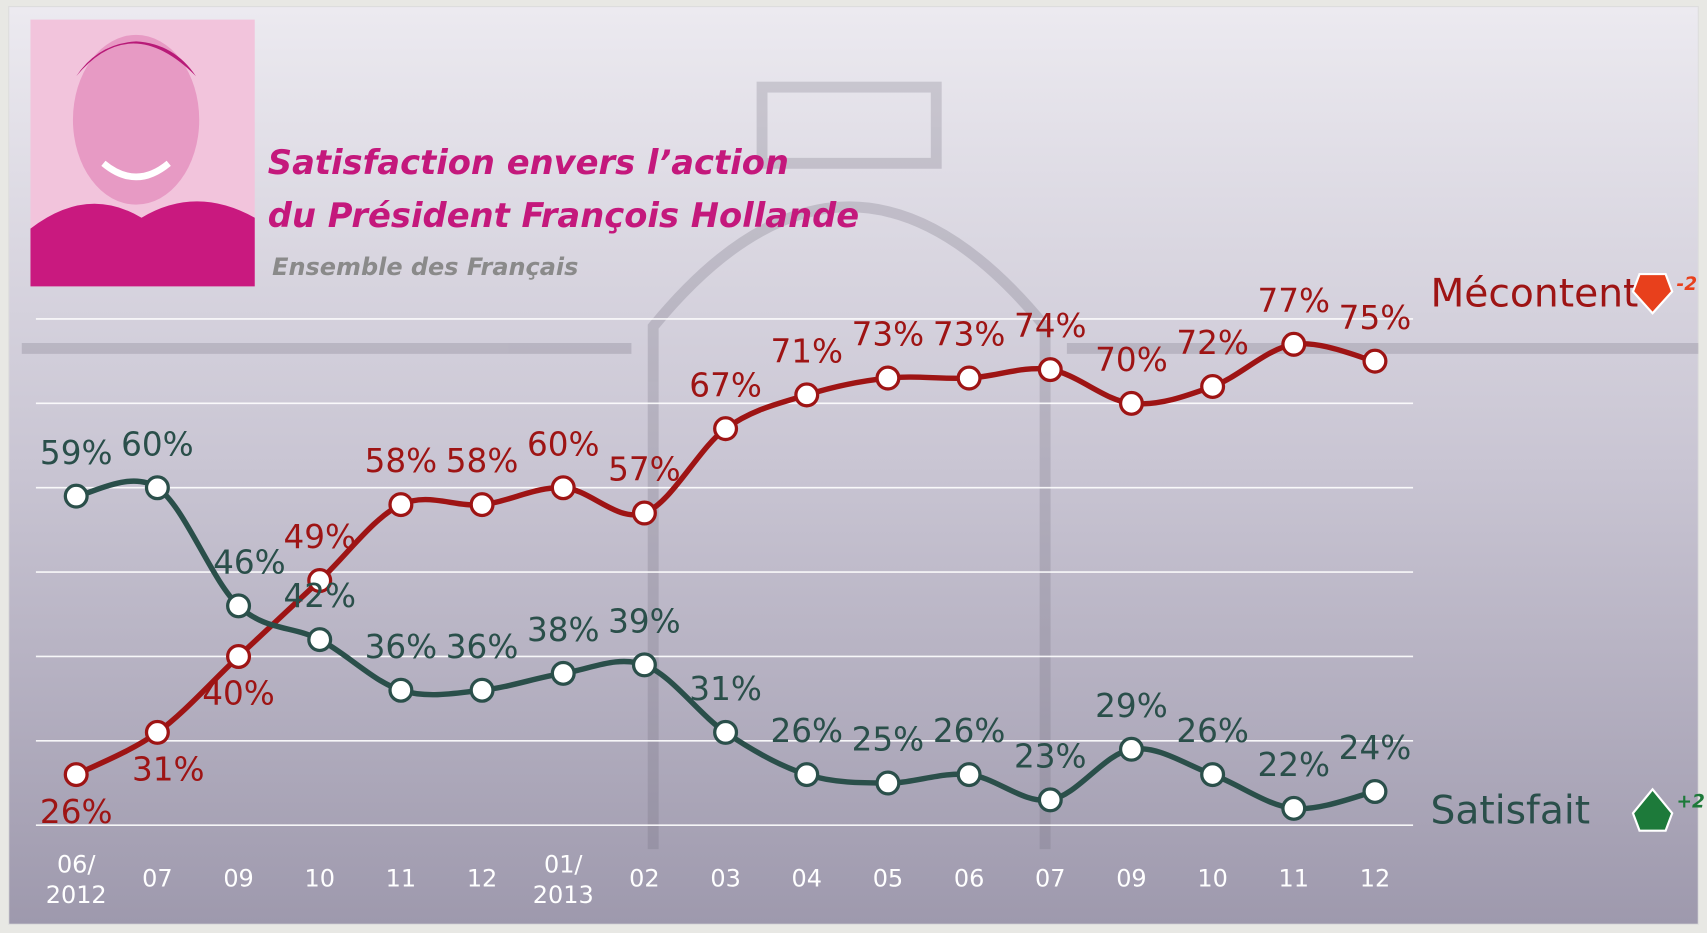  Describe the element at coordinates (644, 470) in the screenshot. I see `data-label: 57%` at that location.